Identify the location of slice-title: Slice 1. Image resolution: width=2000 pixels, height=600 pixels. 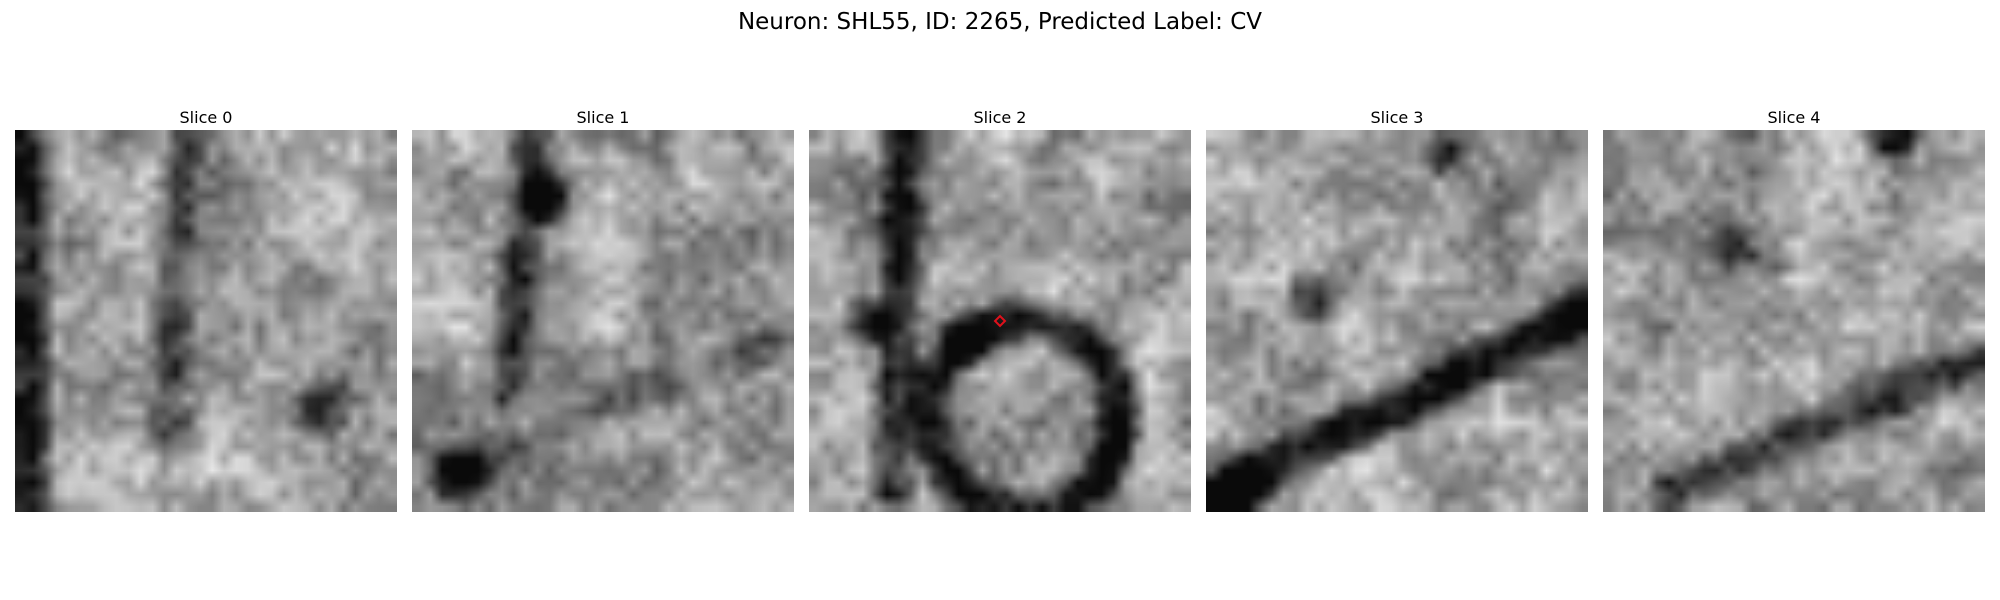
(603, 117).